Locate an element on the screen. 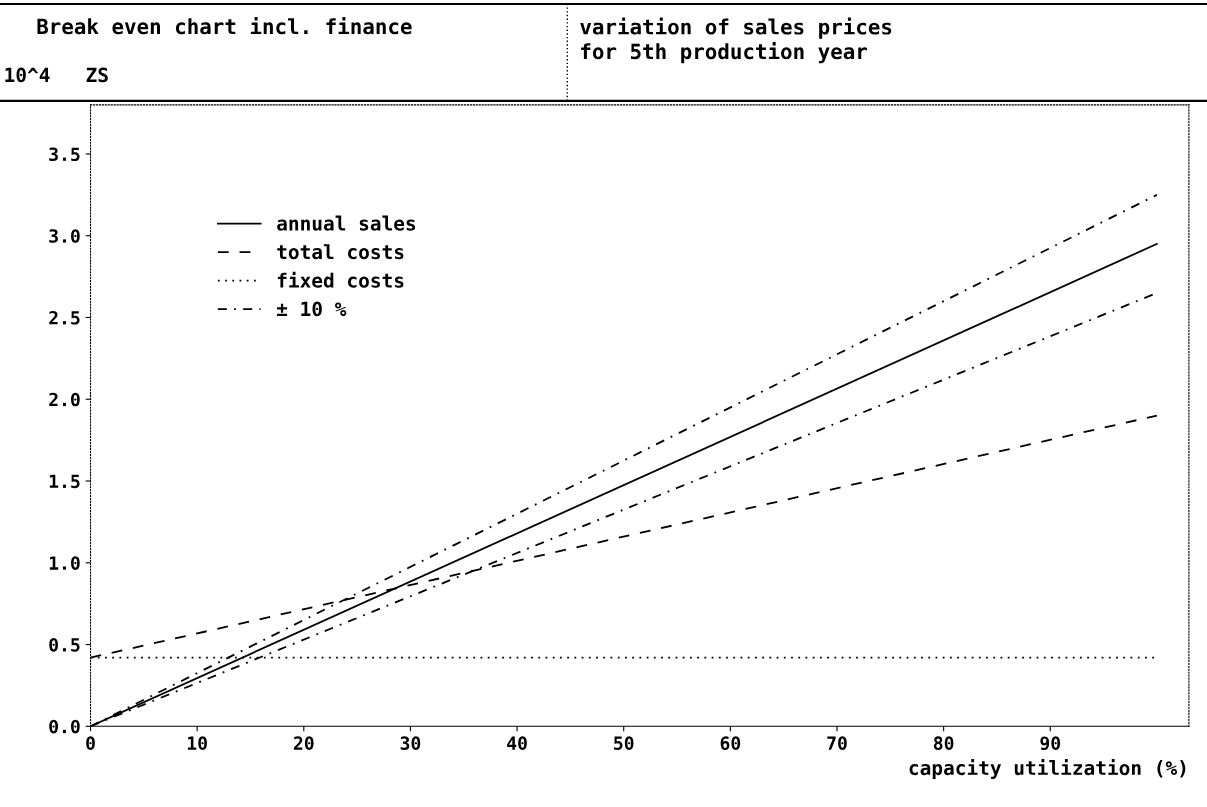 The width and height of the screenshot is (1207, 807). x-tick-label: 10 is located at coordinates (197, 743).